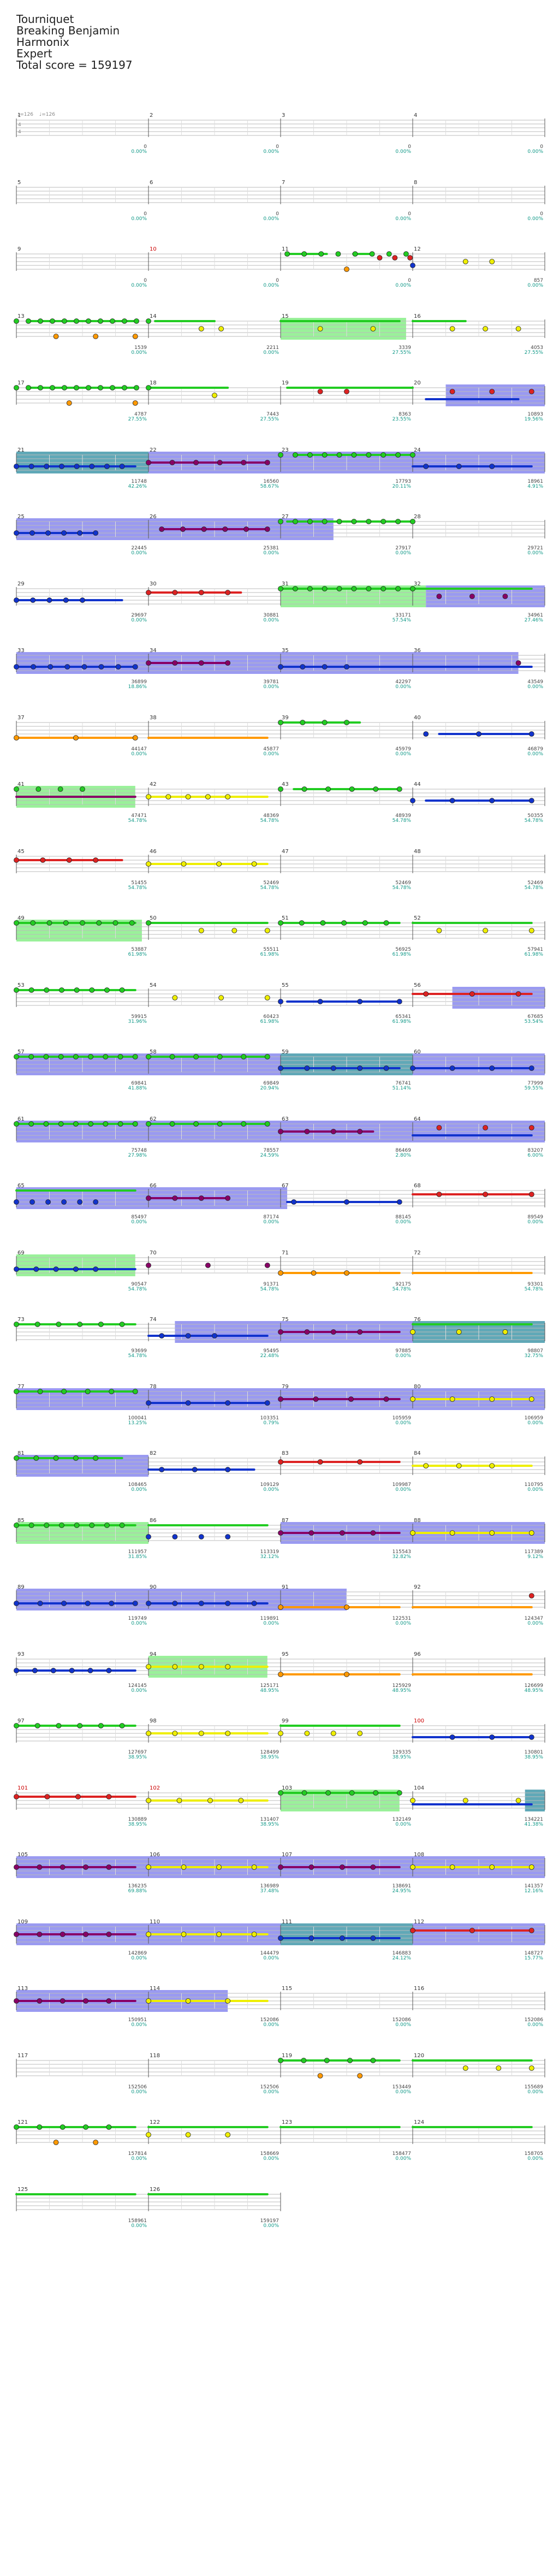 Image resolution: width=559 pixels, height=2576 pixels. I want to click on measure-number: 35, so click(285, 651).